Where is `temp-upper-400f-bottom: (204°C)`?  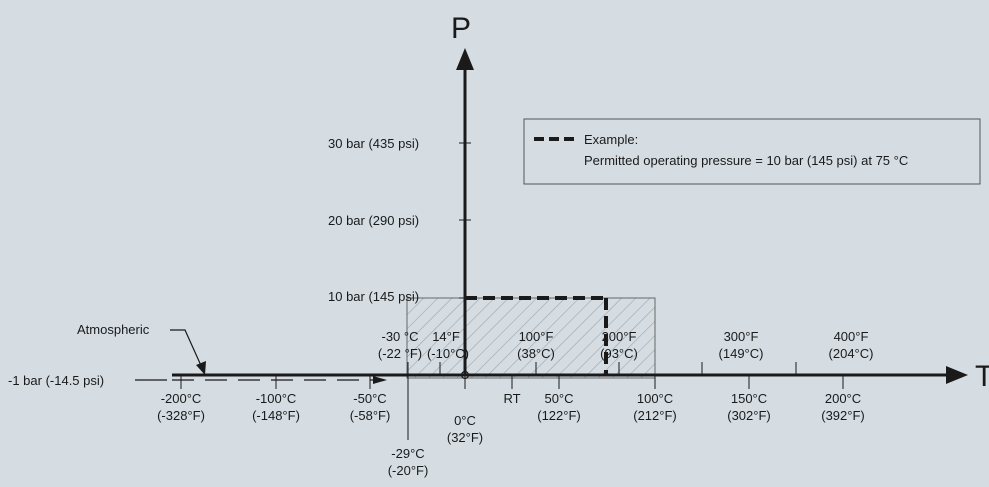 temp-upper-400f-bottom: (204°C) is located at coordinates (851, 353).